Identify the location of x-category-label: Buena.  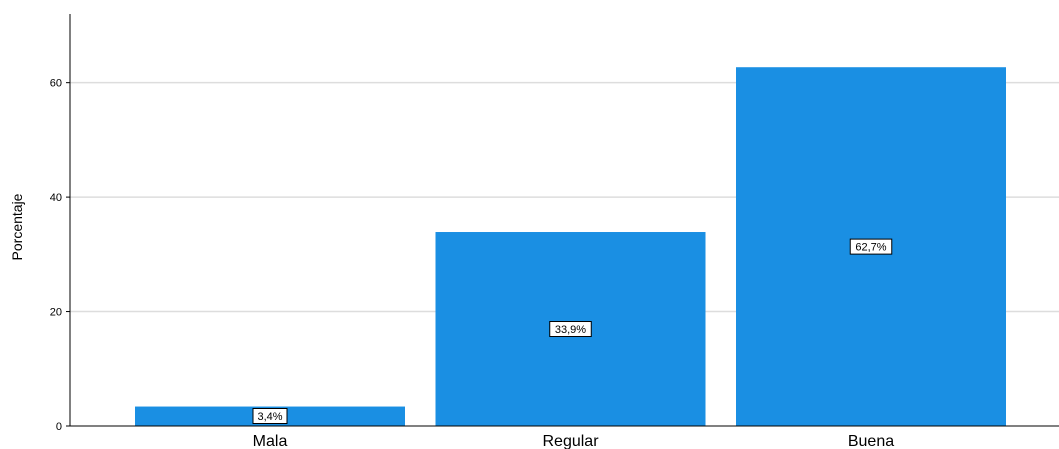
(871, 441).